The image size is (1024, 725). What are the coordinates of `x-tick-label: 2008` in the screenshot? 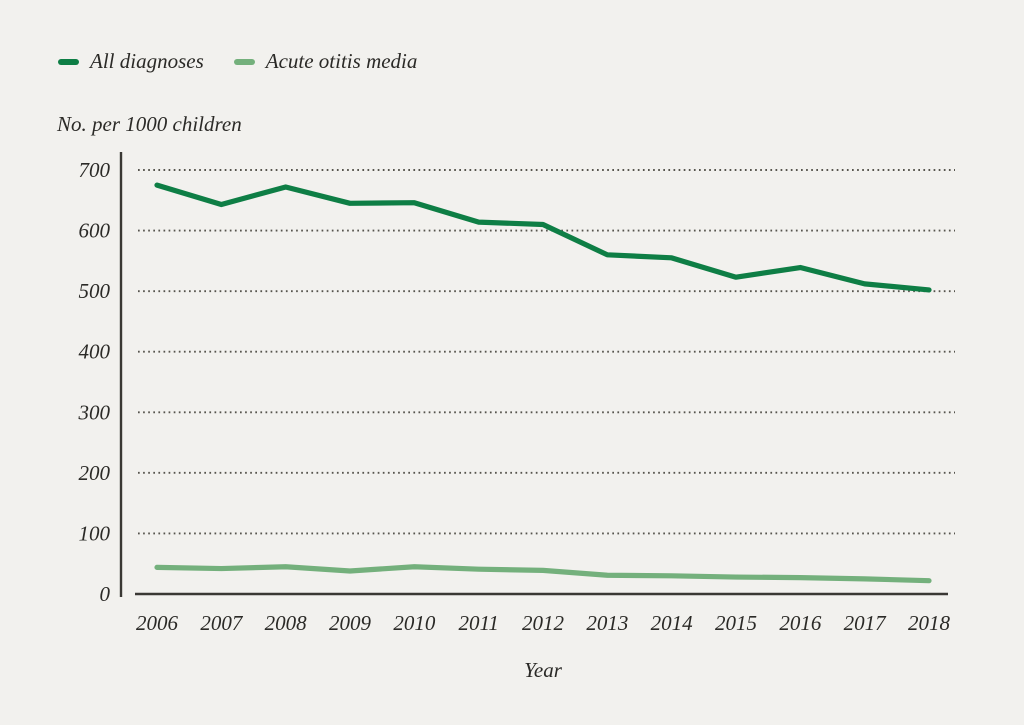 It's located at (286, 623).